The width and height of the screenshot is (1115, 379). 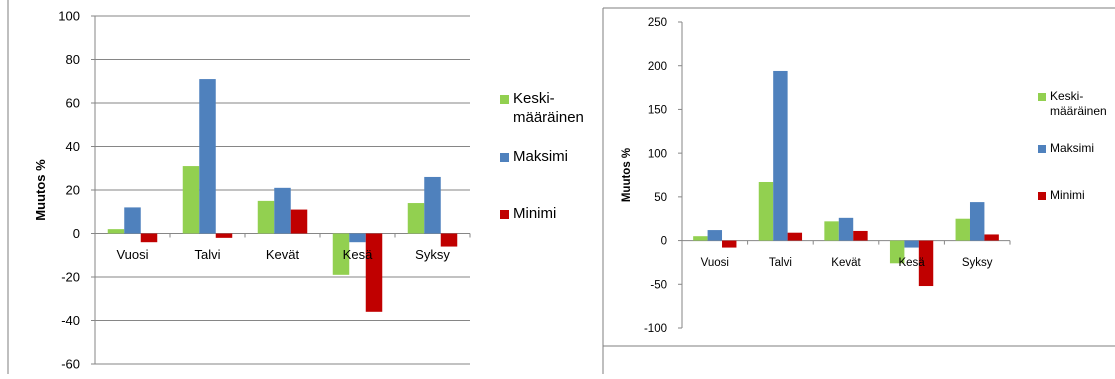 What do you see at coordinates (658, 285) in the screenshot?
I see `y-tick-label: -50` at bounding box center [658, 285].